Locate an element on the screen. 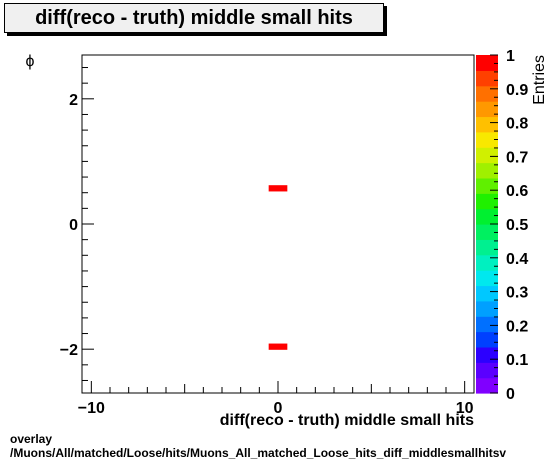 This screenshot has height=462, width=546. heatmap-cells is located at coordinates (278, 267).